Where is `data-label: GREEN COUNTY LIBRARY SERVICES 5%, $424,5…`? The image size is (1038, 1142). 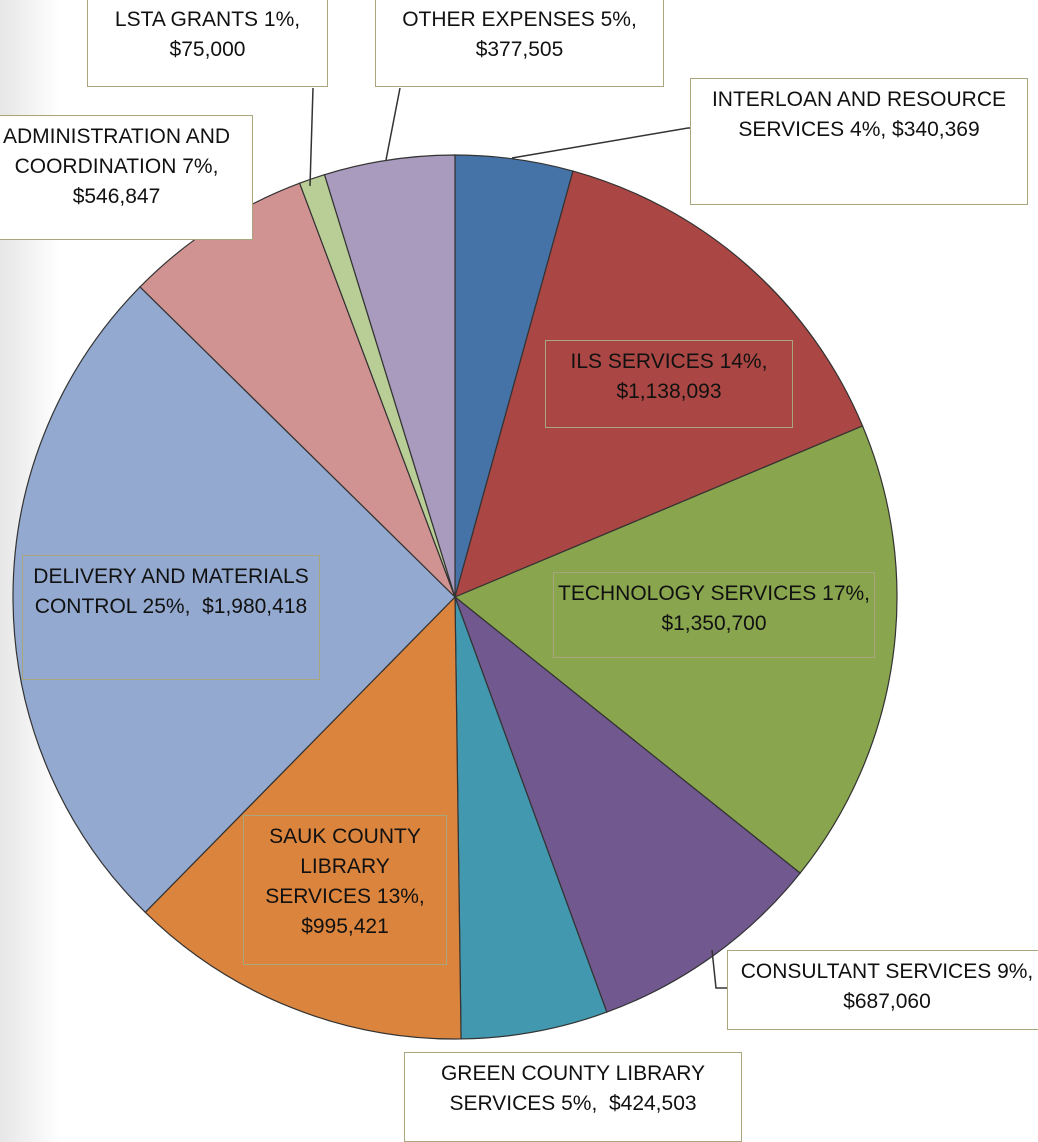
data-label: GREEN COUNTY LIBRARY SERVICES 5%, $424,5… is located at coordinates (573, 1097).